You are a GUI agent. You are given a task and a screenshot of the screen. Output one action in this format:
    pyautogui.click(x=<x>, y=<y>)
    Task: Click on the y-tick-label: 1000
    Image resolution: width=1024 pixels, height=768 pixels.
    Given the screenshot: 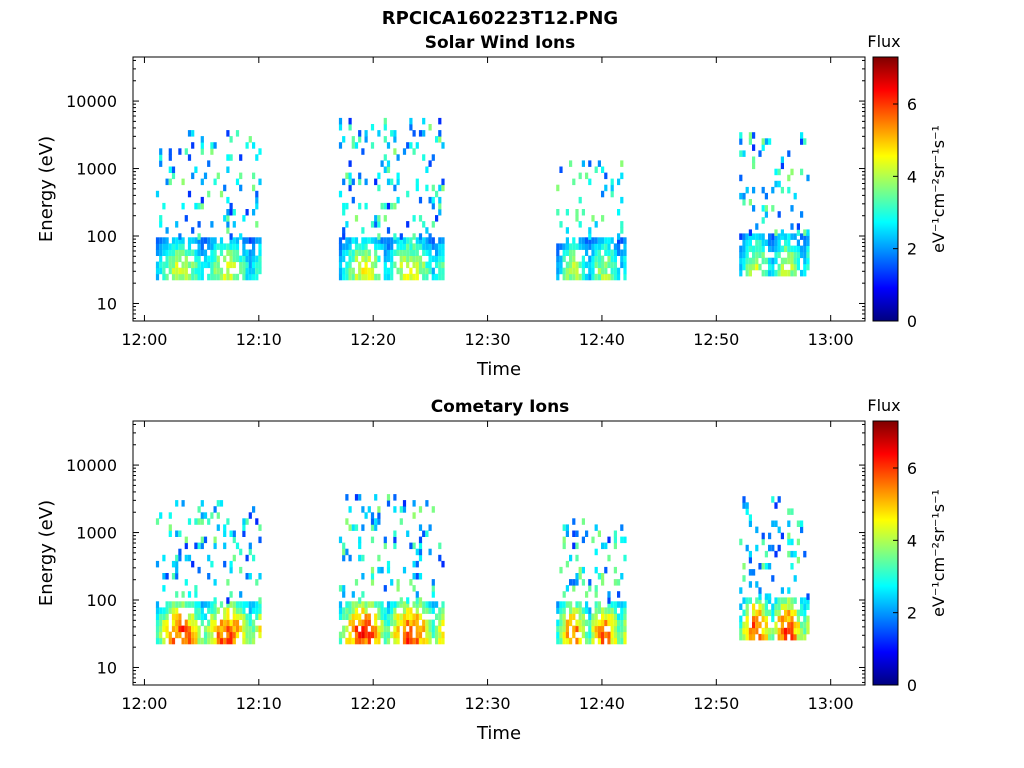 What is the action you would take?
    pyautogui.click(x=96, y=169)
    